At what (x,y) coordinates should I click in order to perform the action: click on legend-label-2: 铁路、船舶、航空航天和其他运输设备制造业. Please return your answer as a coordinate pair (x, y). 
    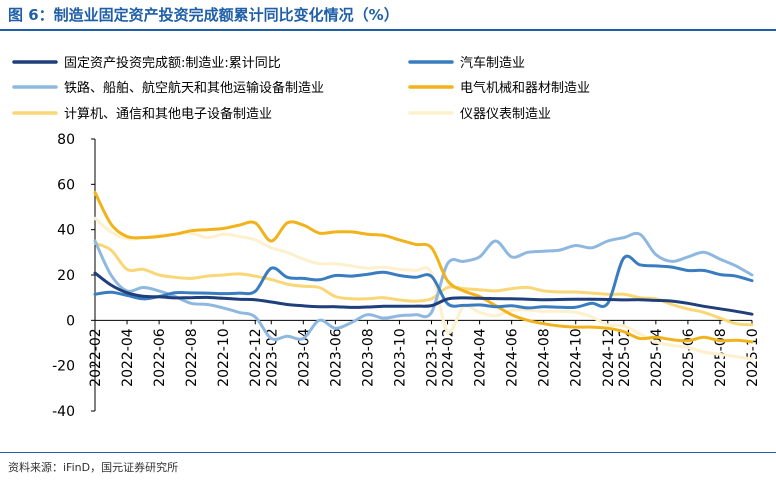
    Looking at the image, I should click on (194, 88).